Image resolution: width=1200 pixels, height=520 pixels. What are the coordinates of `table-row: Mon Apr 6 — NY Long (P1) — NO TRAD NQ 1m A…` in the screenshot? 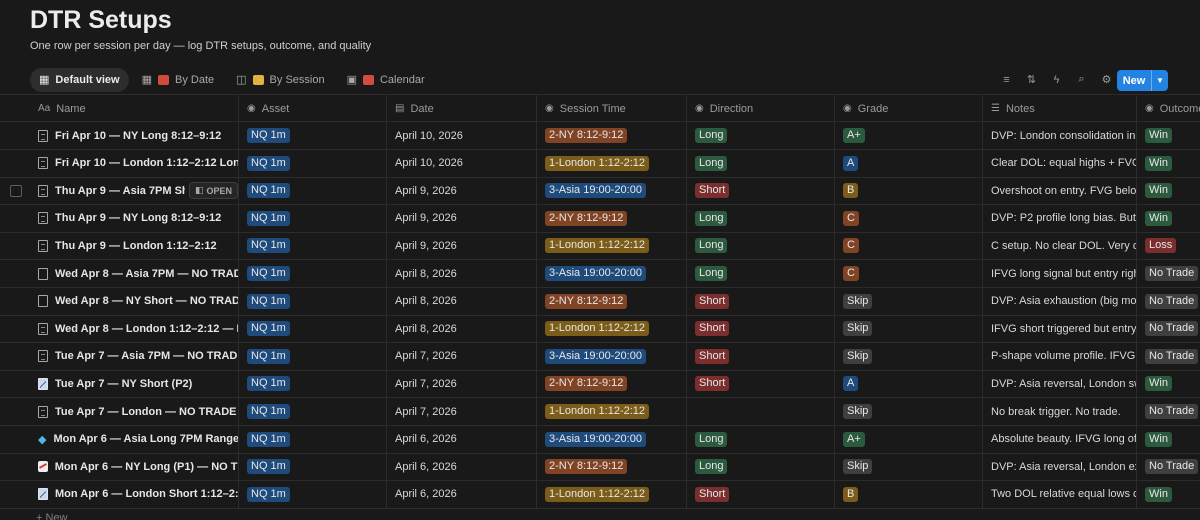 It's located at (600, 467).